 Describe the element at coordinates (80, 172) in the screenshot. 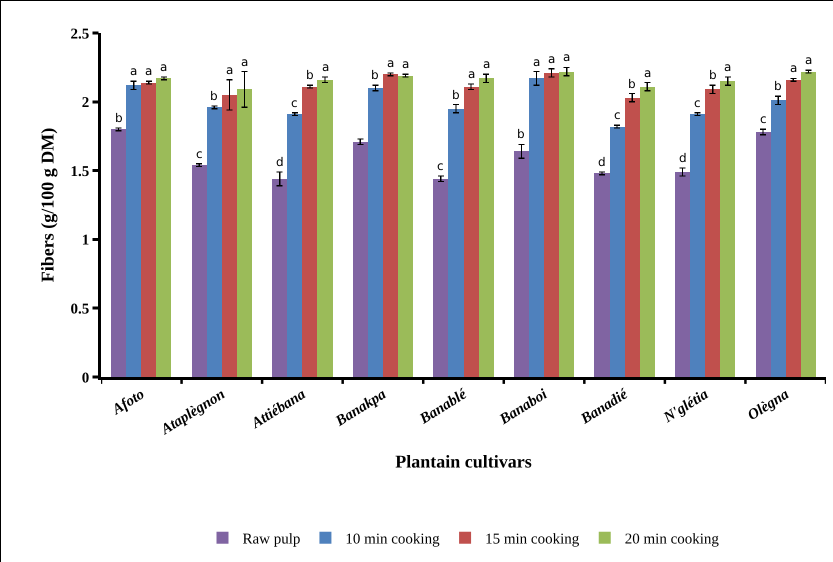

I see `y-tick-label: 1.5` at that location.